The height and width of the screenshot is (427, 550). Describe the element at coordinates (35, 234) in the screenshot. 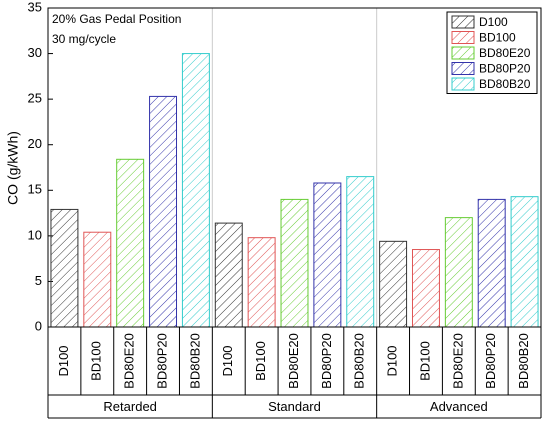

I see `y-tick-label: 10` at that location.